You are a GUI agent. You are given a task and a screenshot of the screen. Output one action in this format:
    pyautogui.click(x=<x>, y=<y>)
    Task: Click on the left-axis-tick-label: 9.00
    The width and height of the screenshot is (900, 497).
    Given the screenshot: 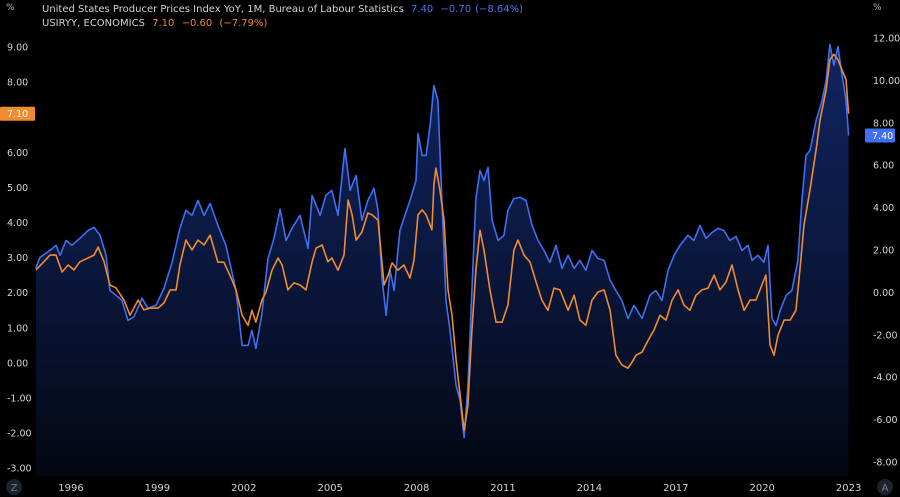 What is the action you would take?
    pyautogui.click(x=17, y=48)
    